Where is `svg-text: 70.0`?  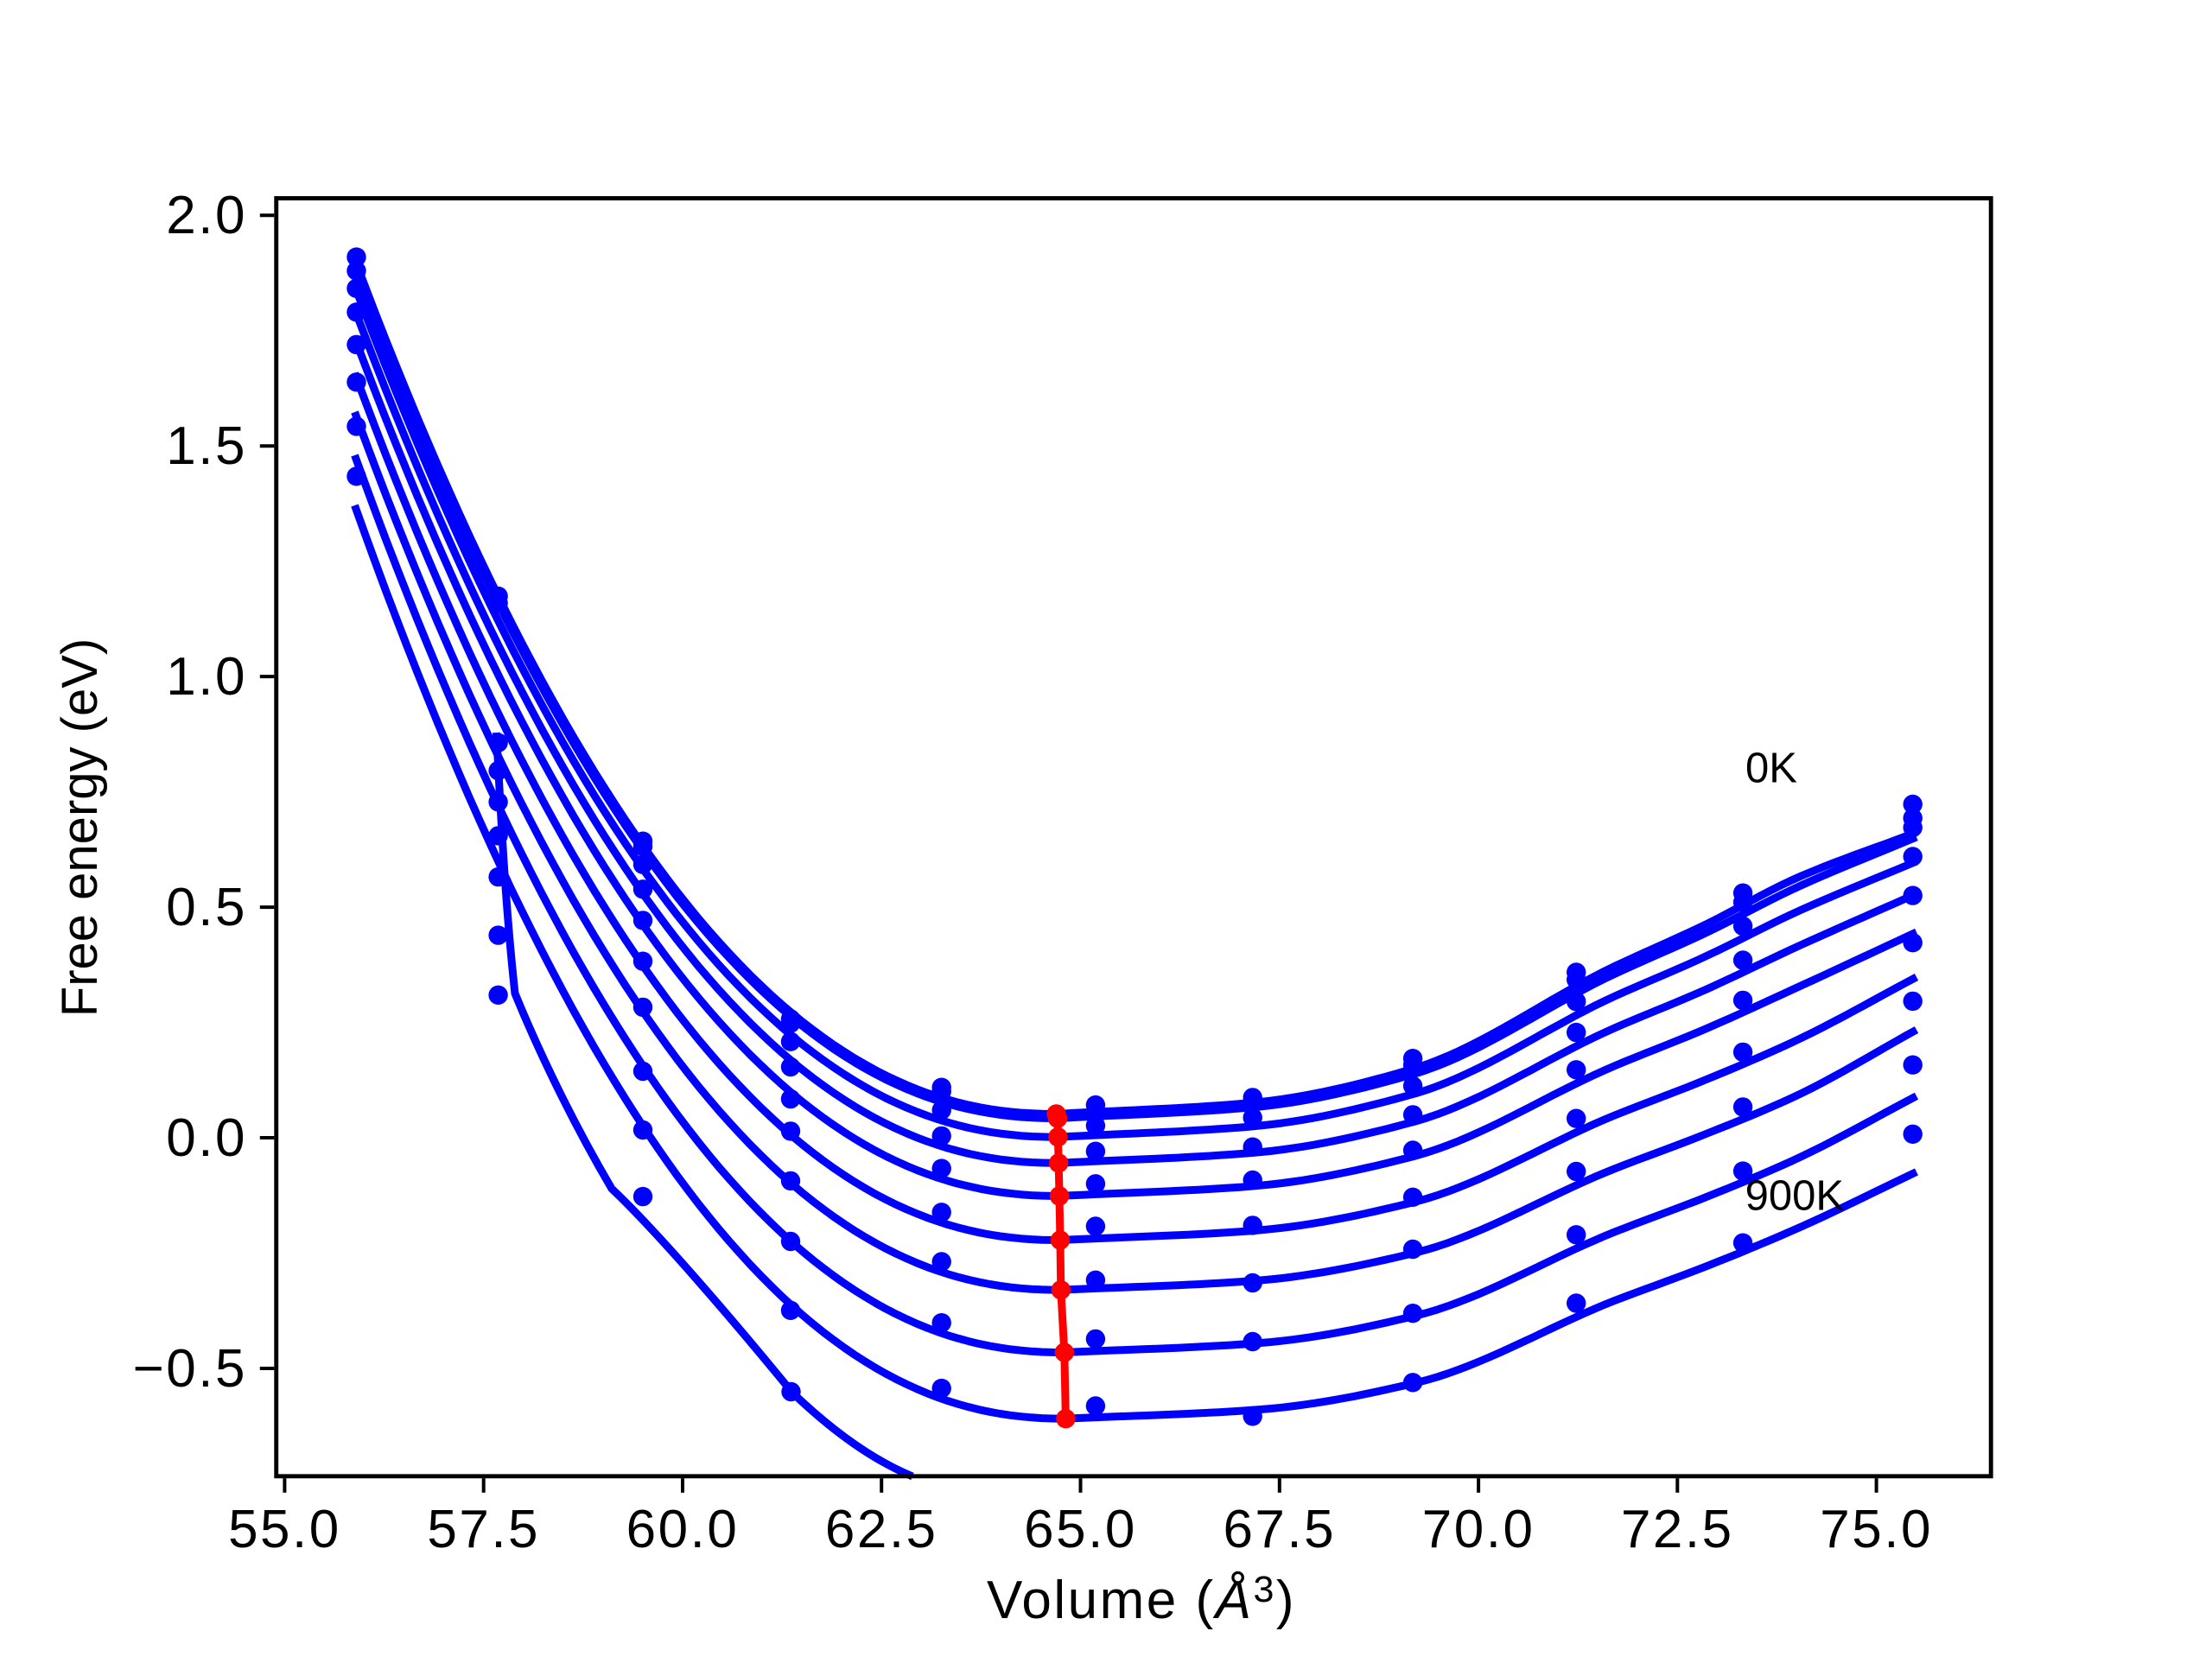
svg-text: 70.0 is located at coordinates (1478, 1530).